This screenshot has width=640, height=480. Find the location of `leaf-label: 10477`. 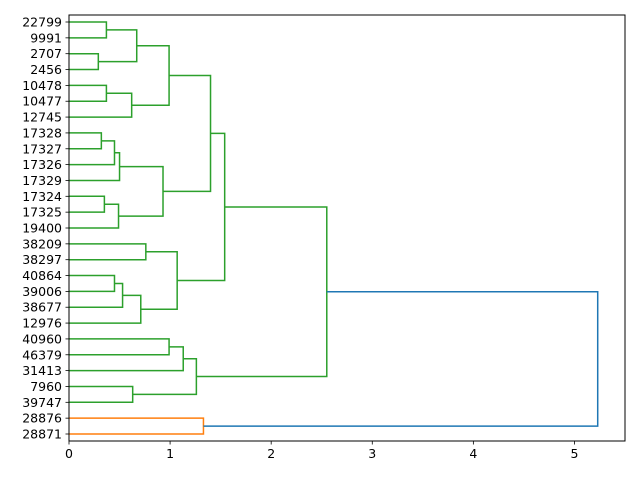

leaf-label: 10477 is located at coordinates (42, 101).